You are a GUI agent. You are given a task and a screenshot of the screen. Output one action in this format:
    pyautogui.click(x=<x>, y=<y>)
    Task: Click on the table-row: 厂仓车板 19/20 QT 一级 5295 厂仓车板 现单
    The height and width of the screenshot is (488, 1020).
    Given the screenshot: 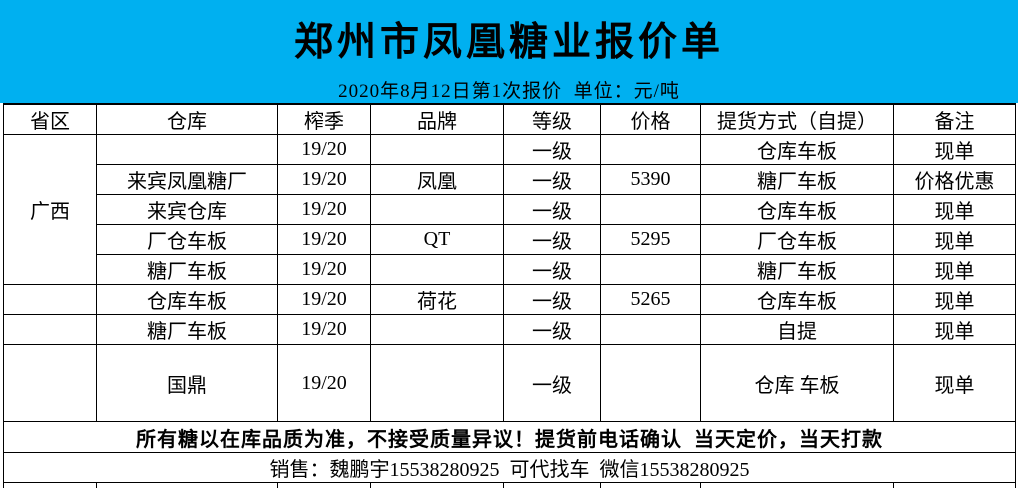 What is the action you would take?
    pyautogui.click(x=510, y=240)
    